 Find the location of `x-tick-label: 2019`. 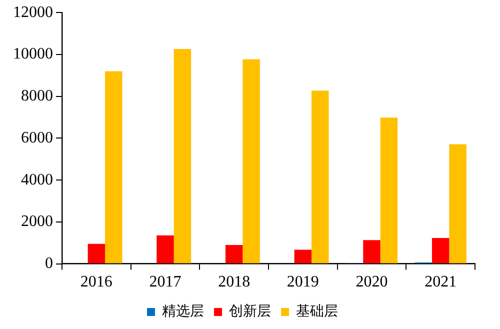

x-tick-label: 2019 is located at coordinates (302, 282).